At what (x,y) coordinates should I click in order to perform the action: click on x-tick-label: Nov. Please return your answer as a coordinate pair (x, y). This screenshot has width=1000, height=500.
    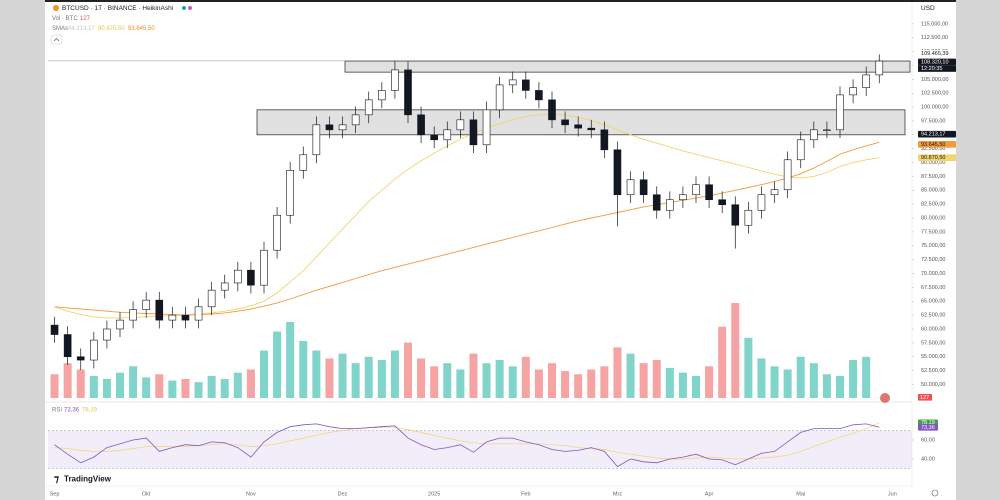
    Looking at the image, I should click on (251, 494).